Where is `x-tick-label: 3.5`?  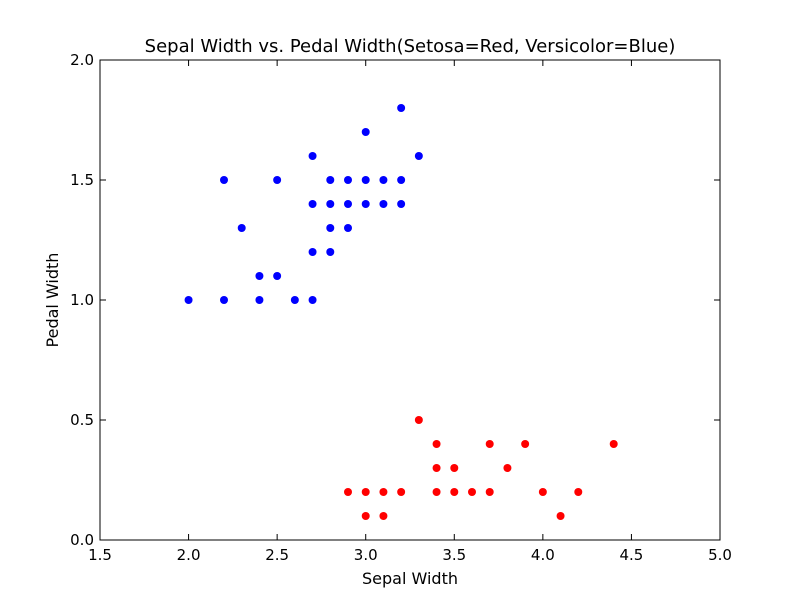
x-tick-label: 3.5 is located at coordinates (454, 555).